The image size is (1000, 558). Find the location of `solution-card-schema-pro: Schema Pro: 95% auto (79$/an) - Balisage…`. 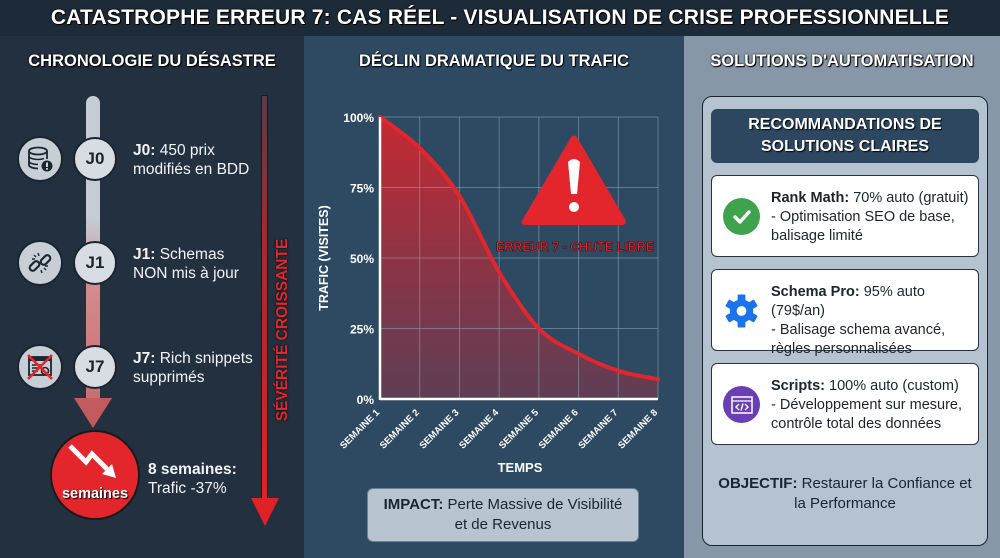

solution-card-schema-pro: Schema Pro: 95% auto (79$/an) - Balisage… is located at coordinates (845, 313).